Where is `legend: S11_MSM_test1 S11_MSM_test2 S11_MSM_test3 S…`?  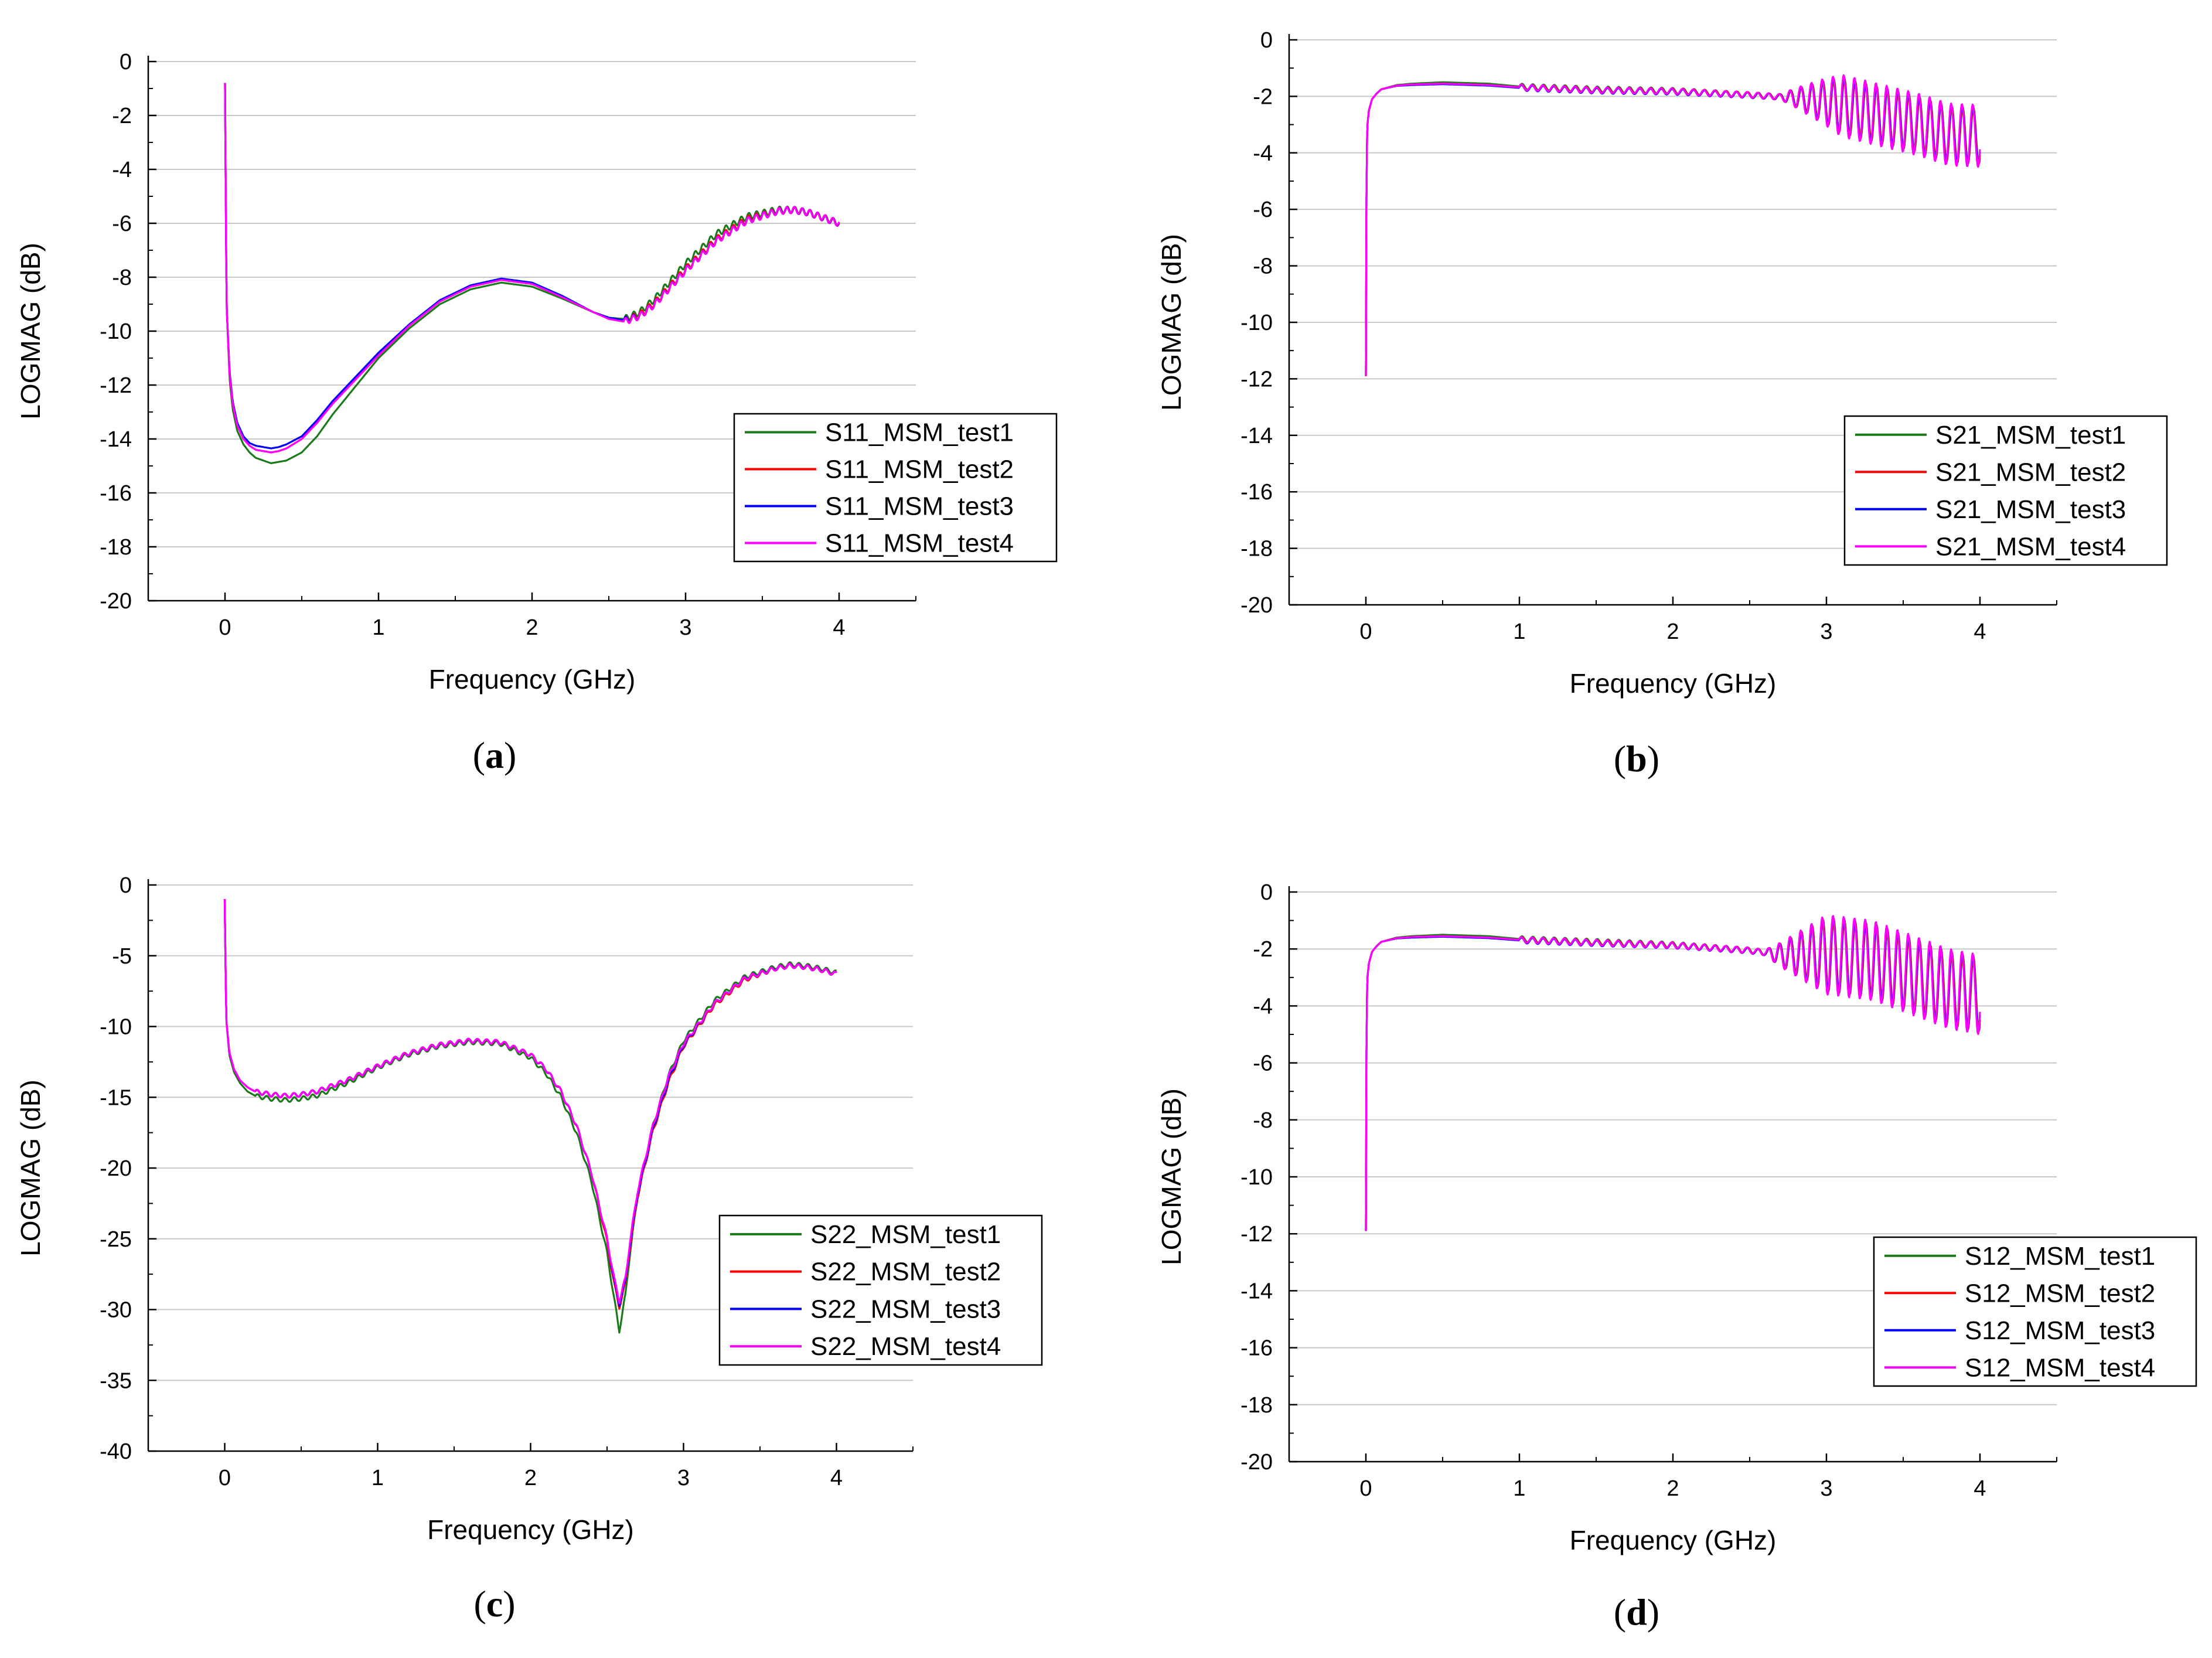
legend: S11_MSM_test1 S11_MSM_test2 S11_MSM_test3 S… is located at coordinates (895, 488).